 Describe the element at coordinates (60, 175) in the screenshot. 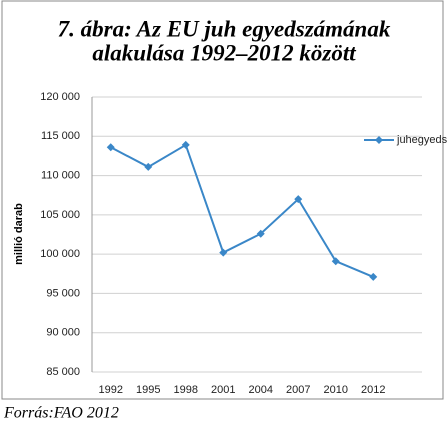

I see `y-tick-label: 110 000` at that location.